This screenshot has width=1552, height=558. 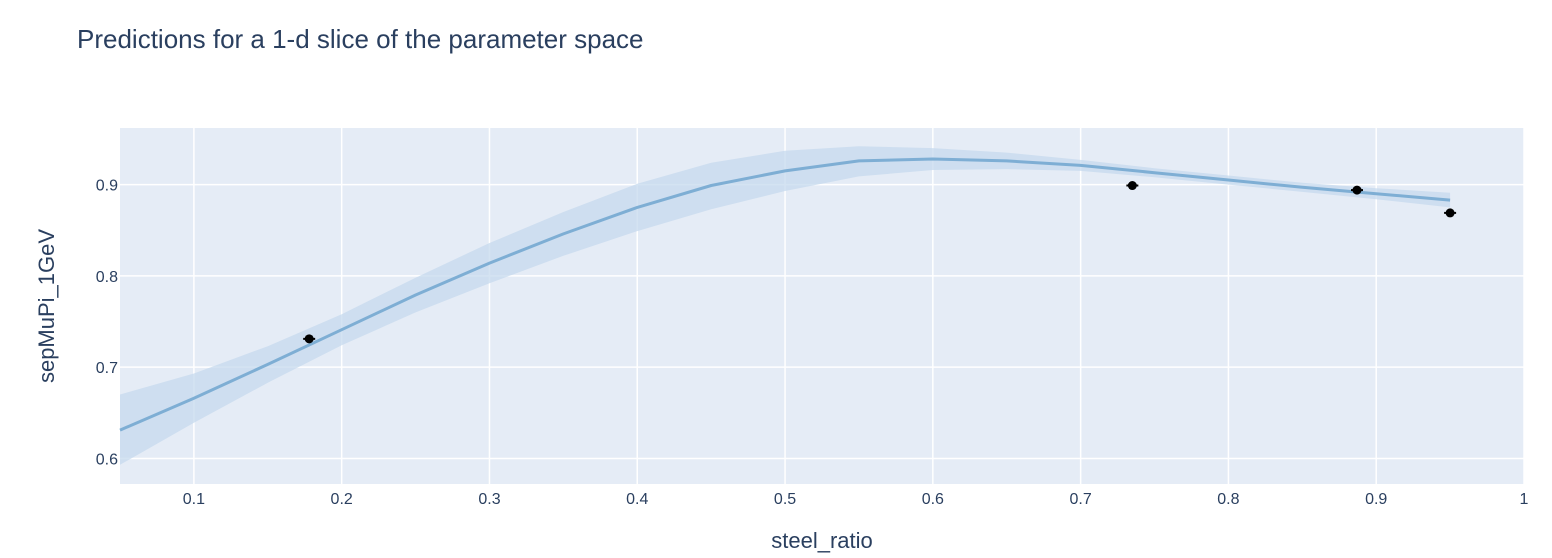 What do you see at coordinates (107, 277) in the screenshot?
I see `y-tick-label: 0.8` at bounding box center [107, 277].